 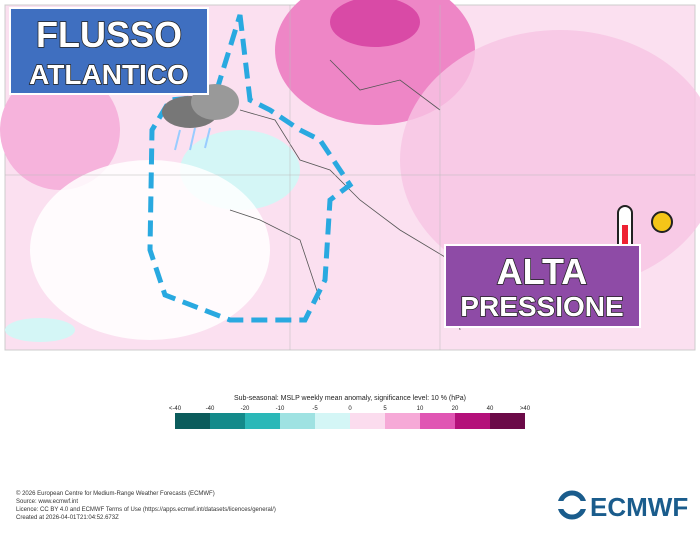 What do you see at coordinates (385, 409) in the screenshot?
I see `legend-tick-label: 5` at bounding box center [385, 409].